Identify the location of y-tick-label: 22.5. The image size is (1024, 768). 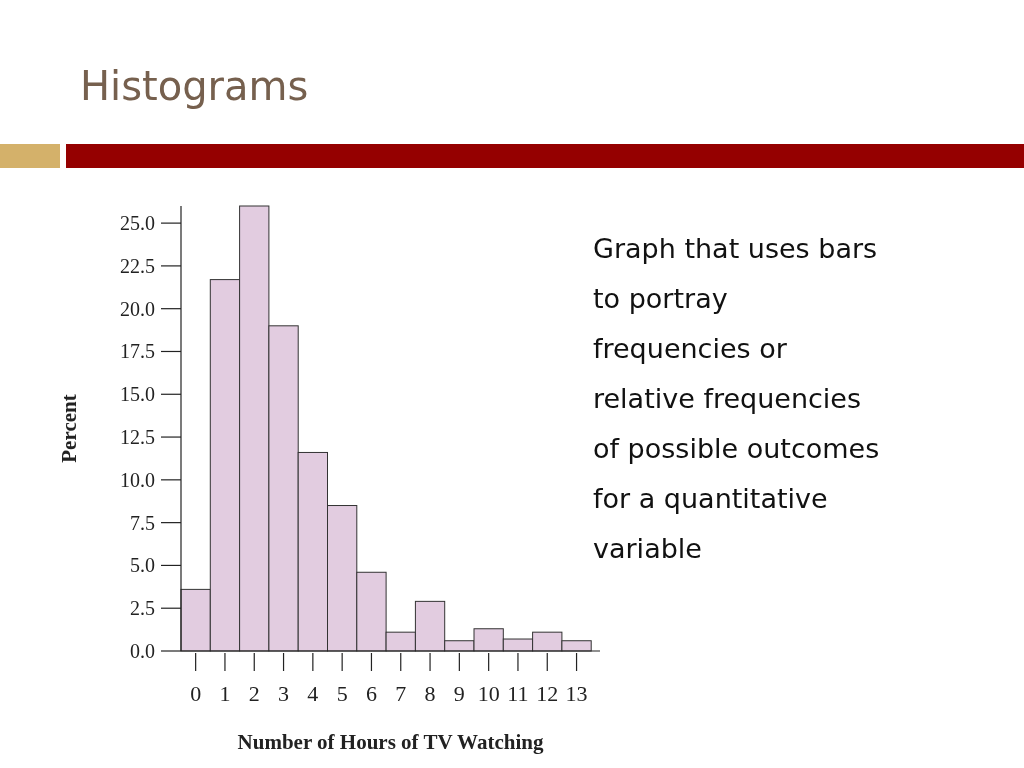
(137, 265).